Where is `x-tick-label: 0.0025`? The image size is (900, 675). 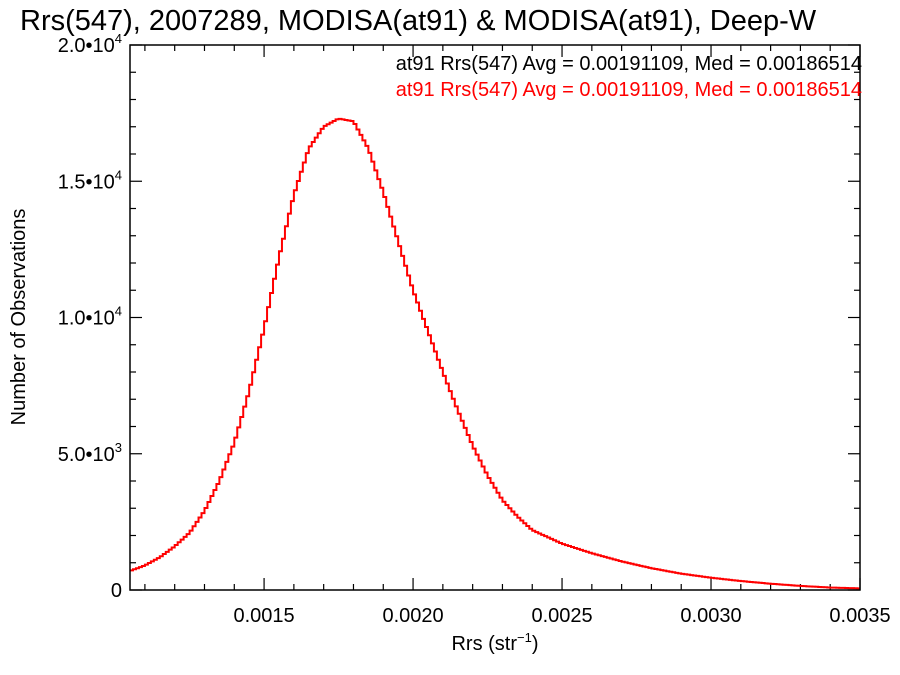
x-tick-label: 0.0025 is located at coordinates (561, 616).